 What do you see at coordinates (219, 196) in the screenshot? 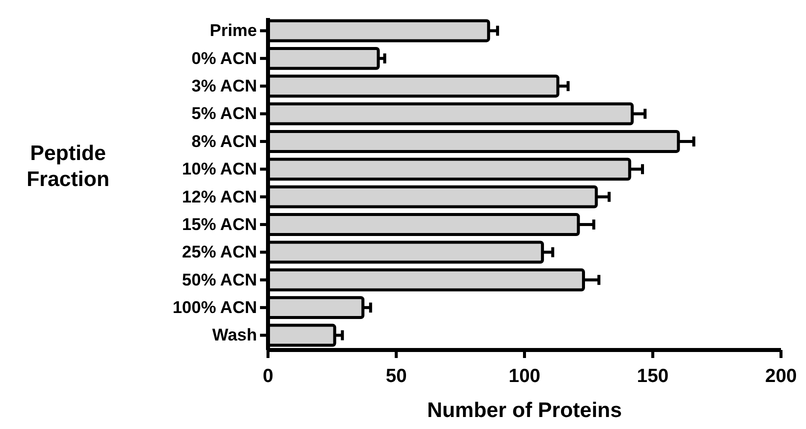
I see `y-tick-label: 12% ACN` at bounding box center [219, 196].